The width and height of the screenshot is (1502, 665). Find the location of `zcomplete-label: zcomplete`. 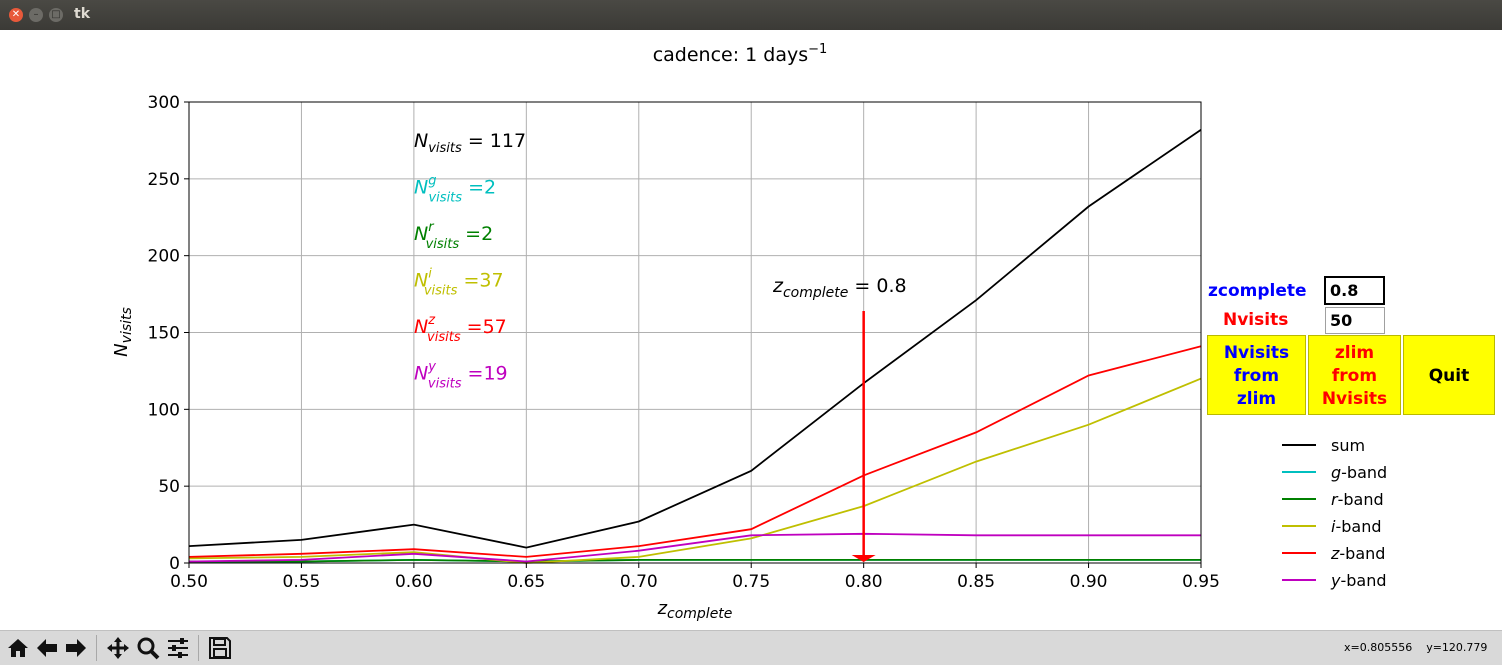

zcomplete-label: zcomplete is located at coordinates (1257, 291).